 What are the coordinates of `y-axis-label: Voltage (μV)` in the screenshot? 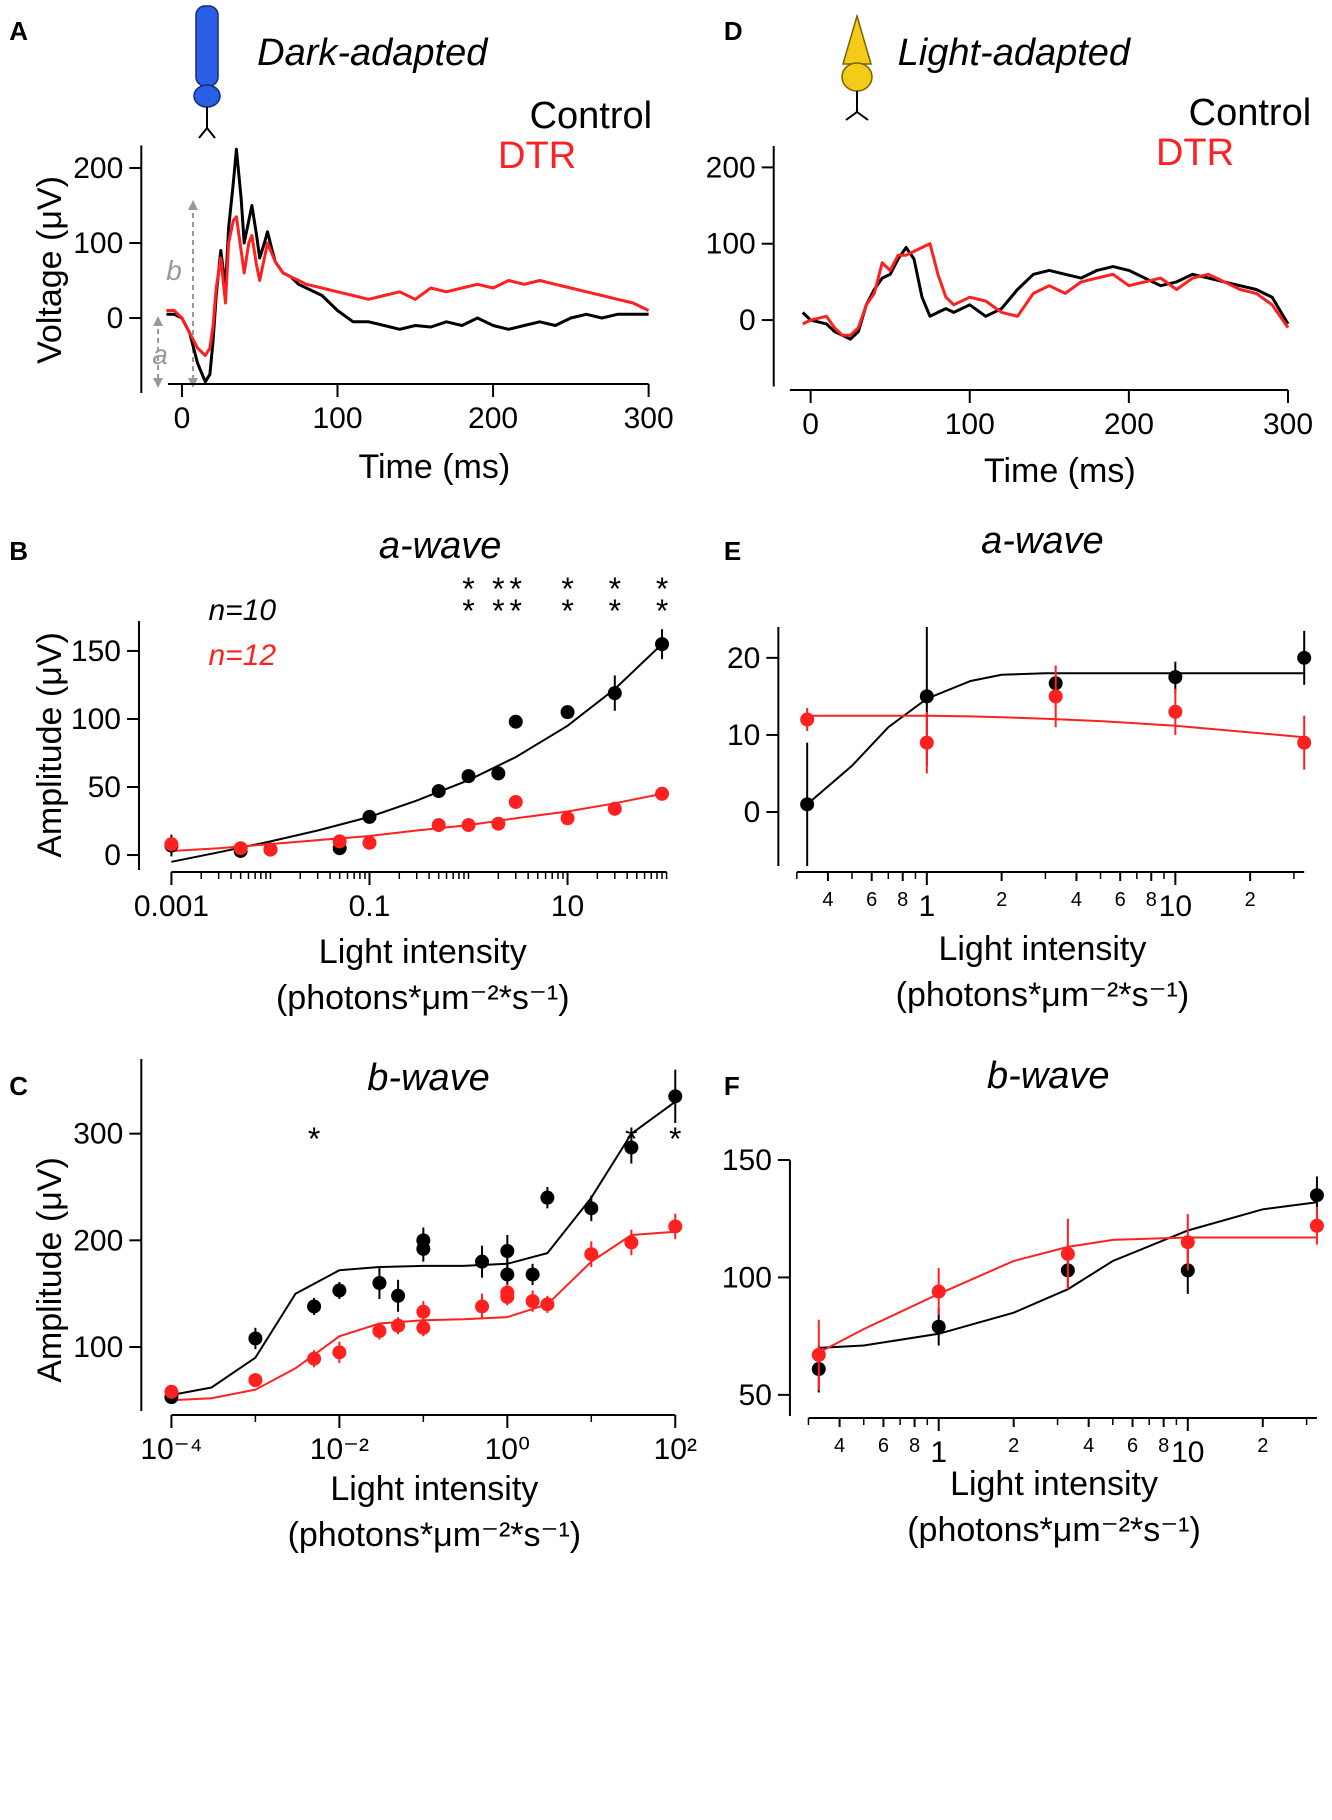 It's located at (50, 270).